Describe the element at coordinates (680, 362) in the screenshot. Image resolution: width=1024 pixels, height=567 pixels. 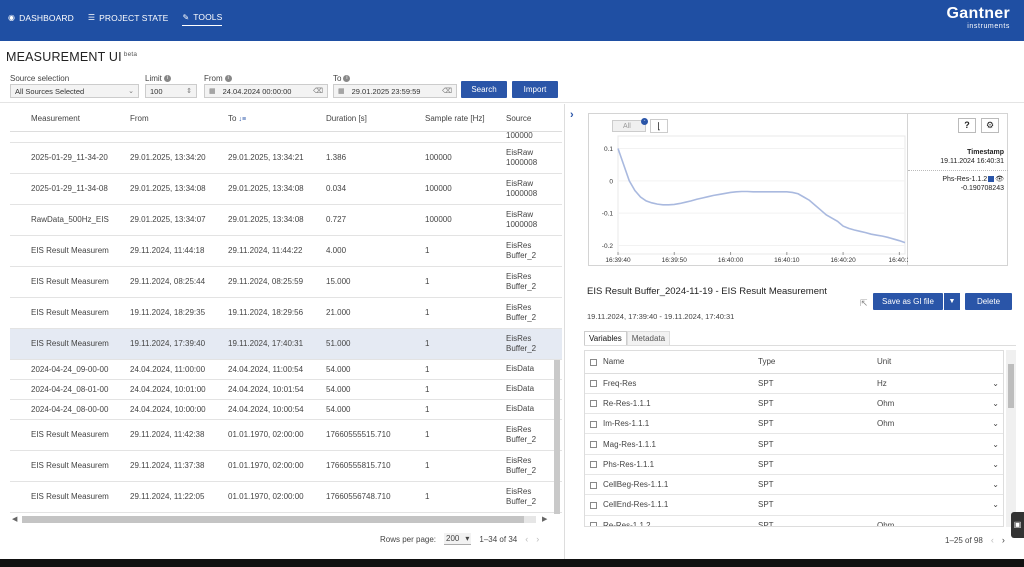
I see `col-name: Name` at that location.